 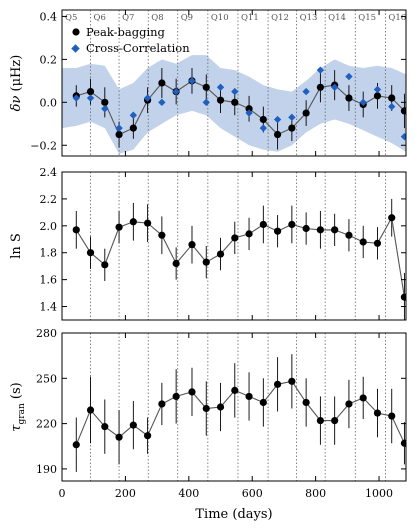 I want to click on quarter-label-q10: Q10, so click(x=220, y=18).